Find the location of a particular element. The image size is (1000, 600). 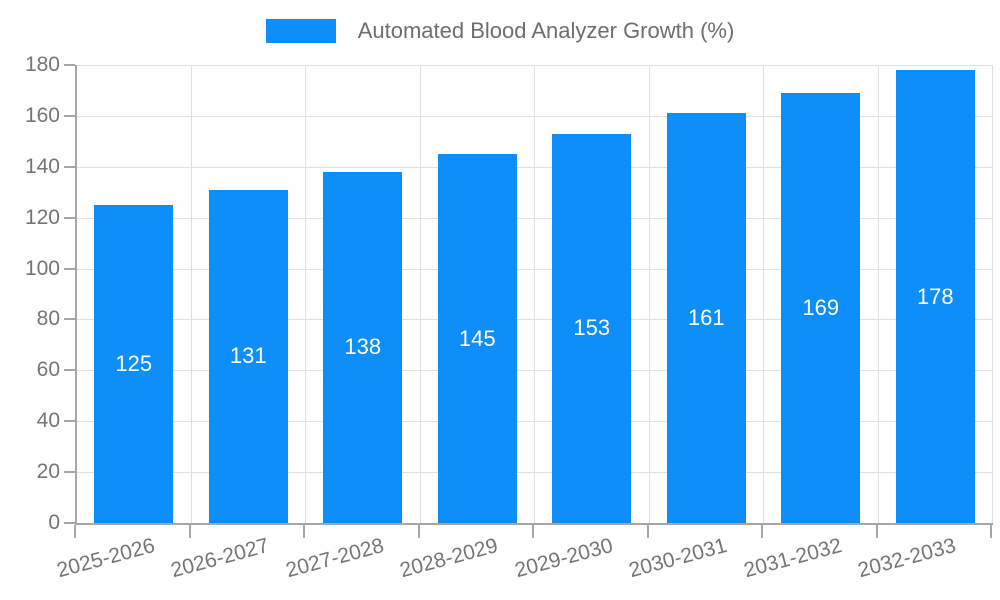

y-tick-label-80: 80 is located at coordinates (48, 318).